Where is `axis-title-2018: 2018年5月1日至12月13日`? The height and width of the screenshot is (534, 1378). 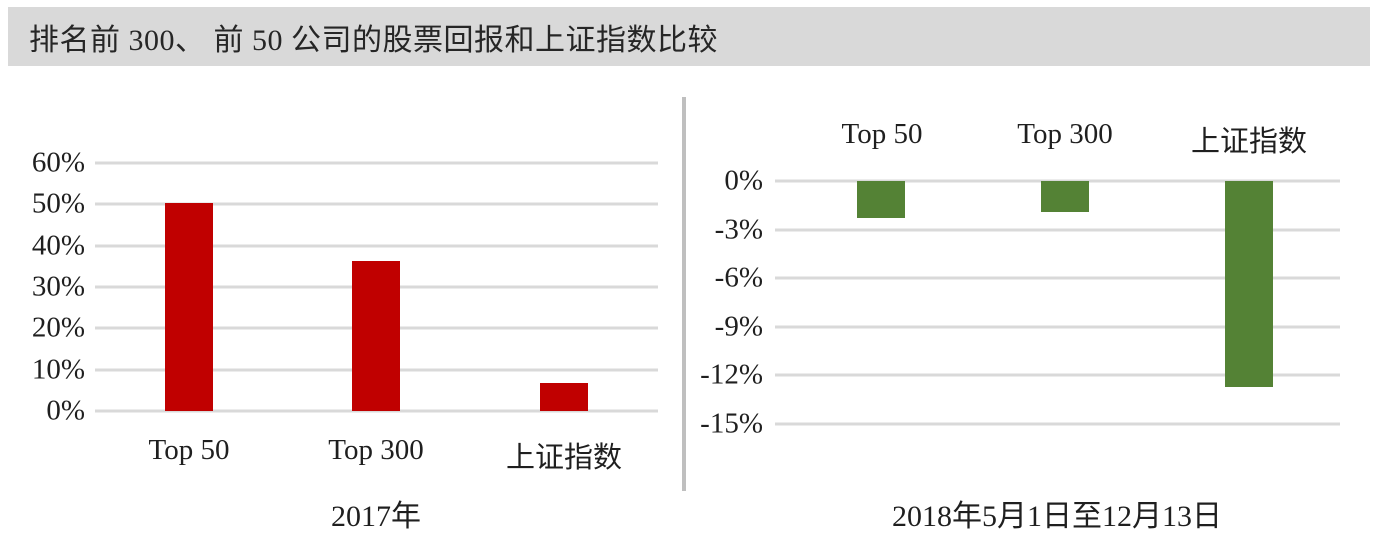
axis-title-2018: 2018年5月1日至12月13日 is located at coordinates (1057, 516).